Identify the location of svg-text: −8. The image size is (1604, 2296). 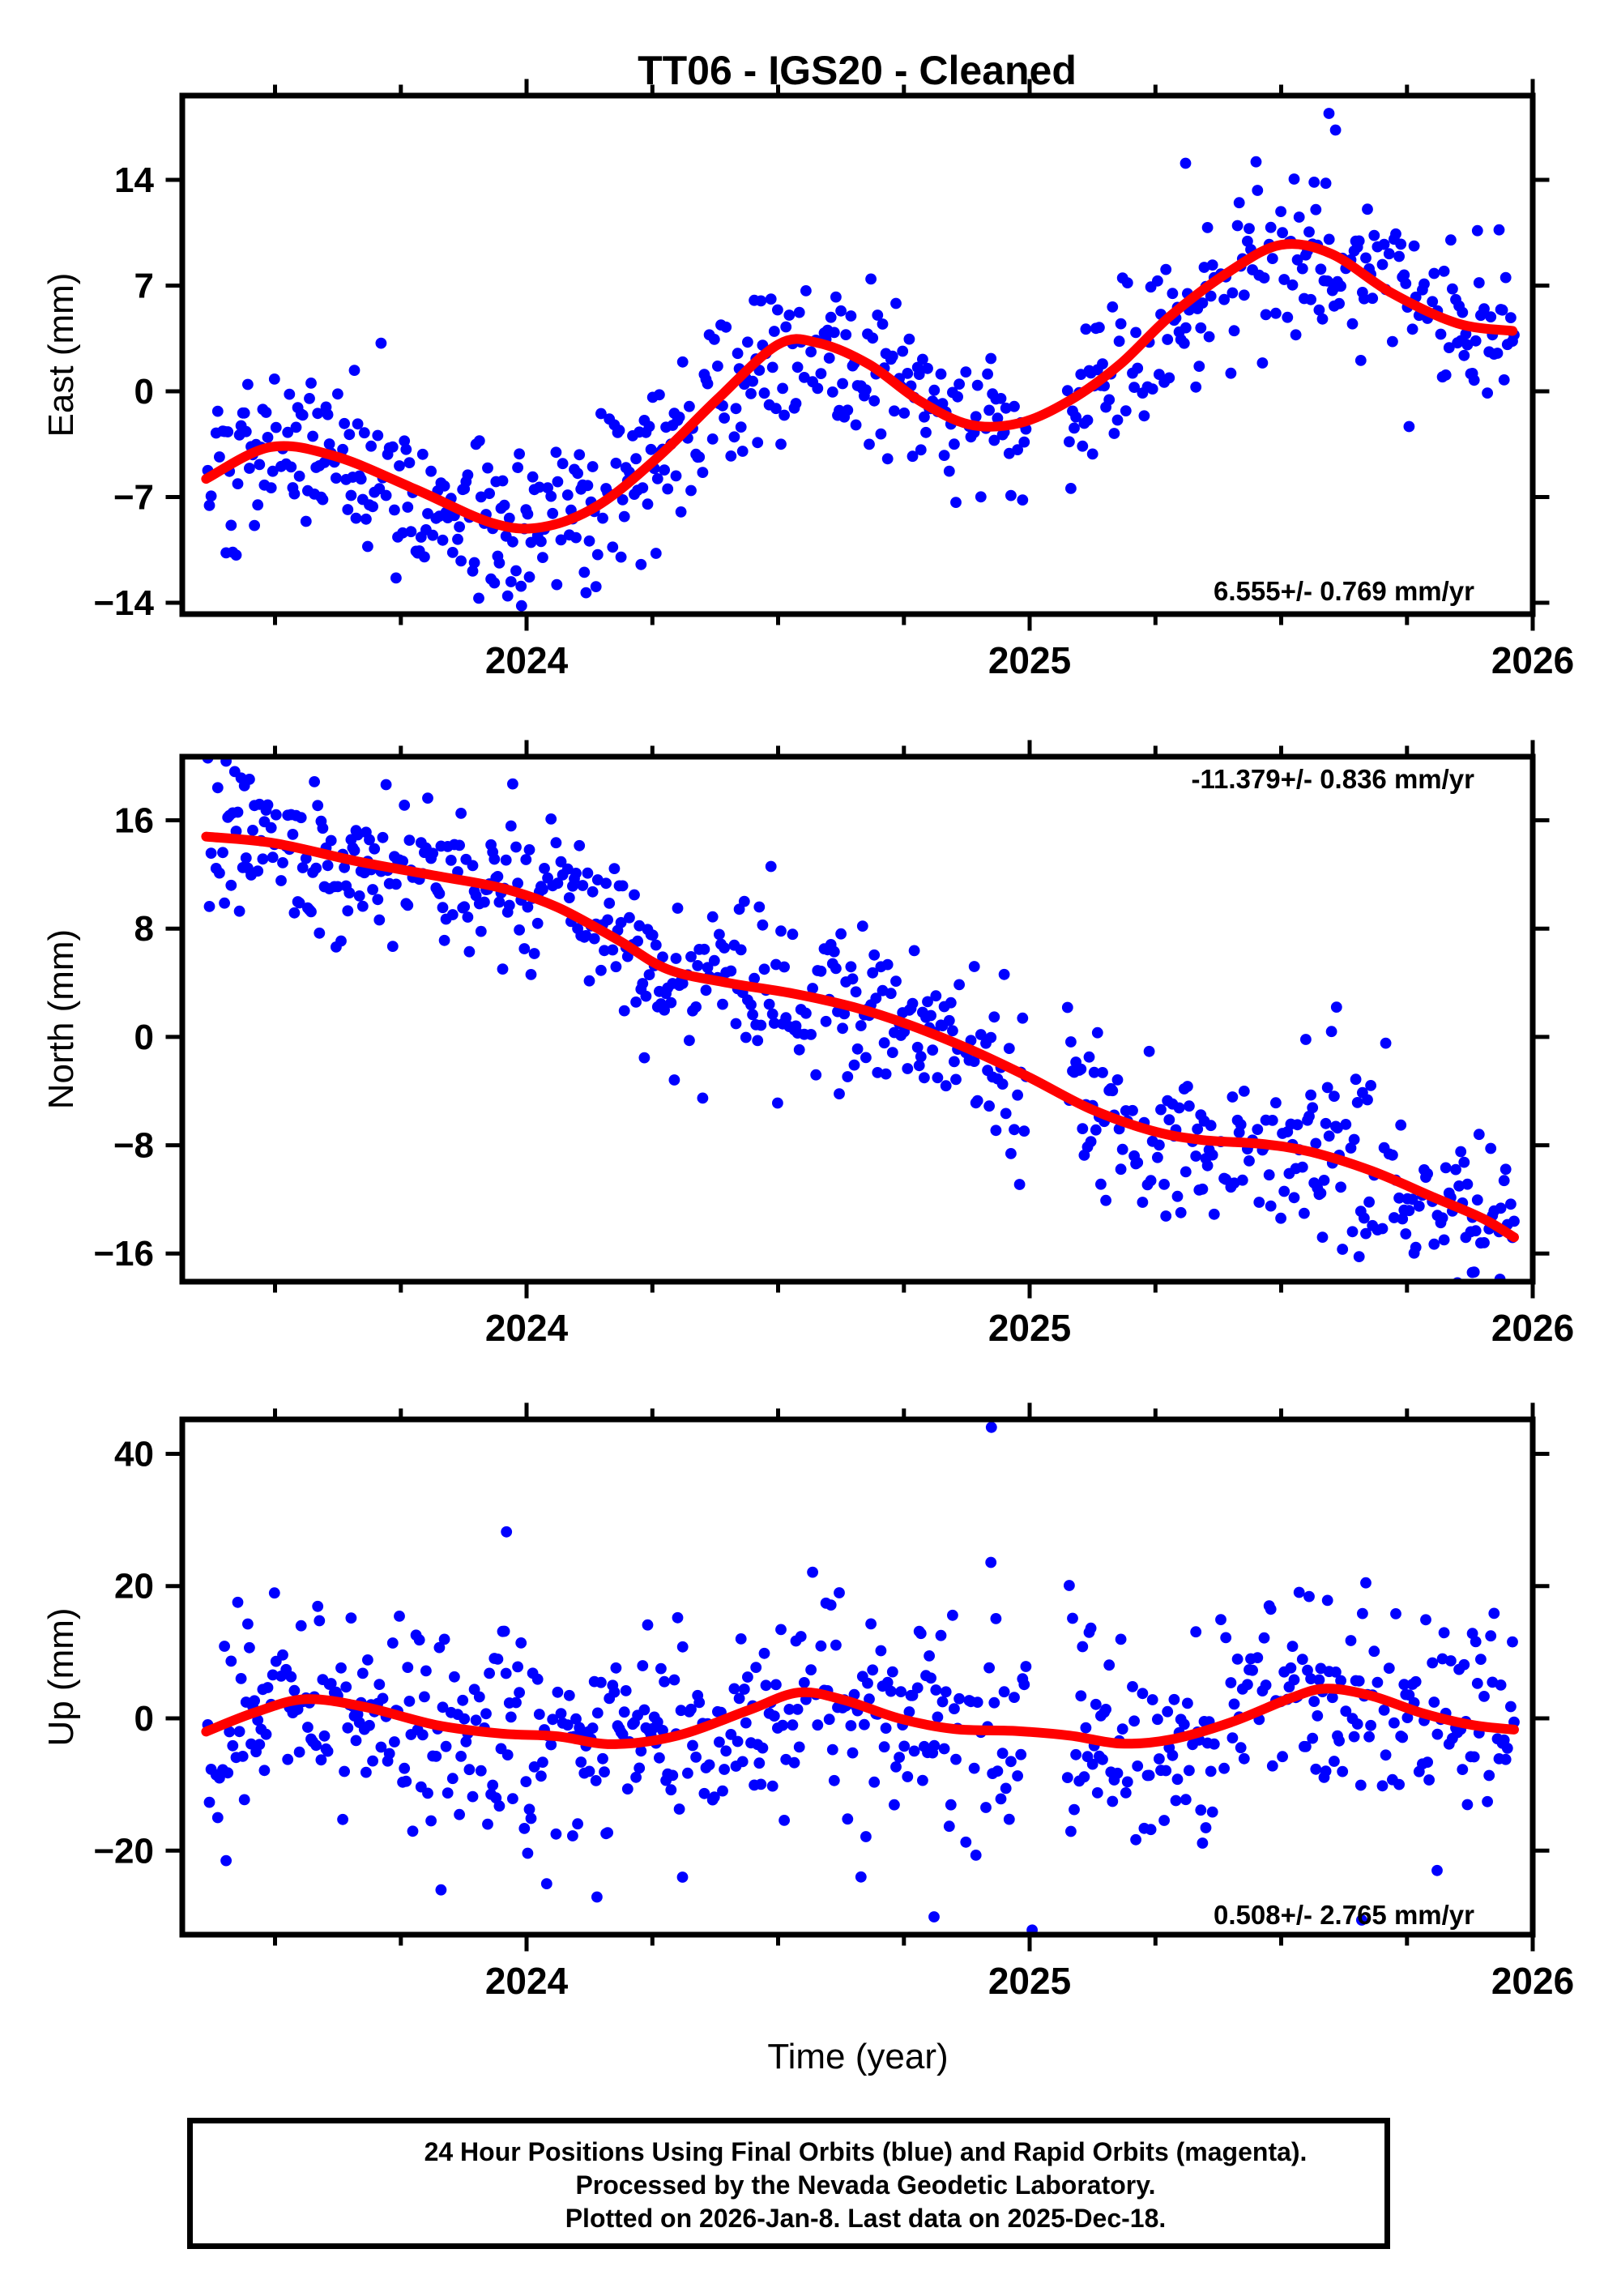
(133, 1146).